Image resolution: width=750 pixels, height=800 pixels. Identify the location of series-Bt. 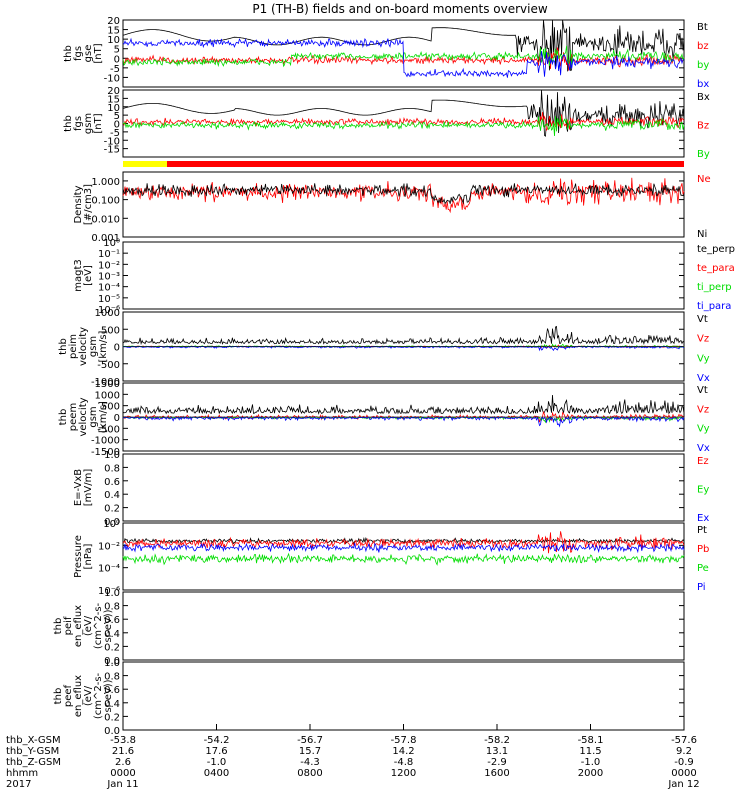
(403, 45).